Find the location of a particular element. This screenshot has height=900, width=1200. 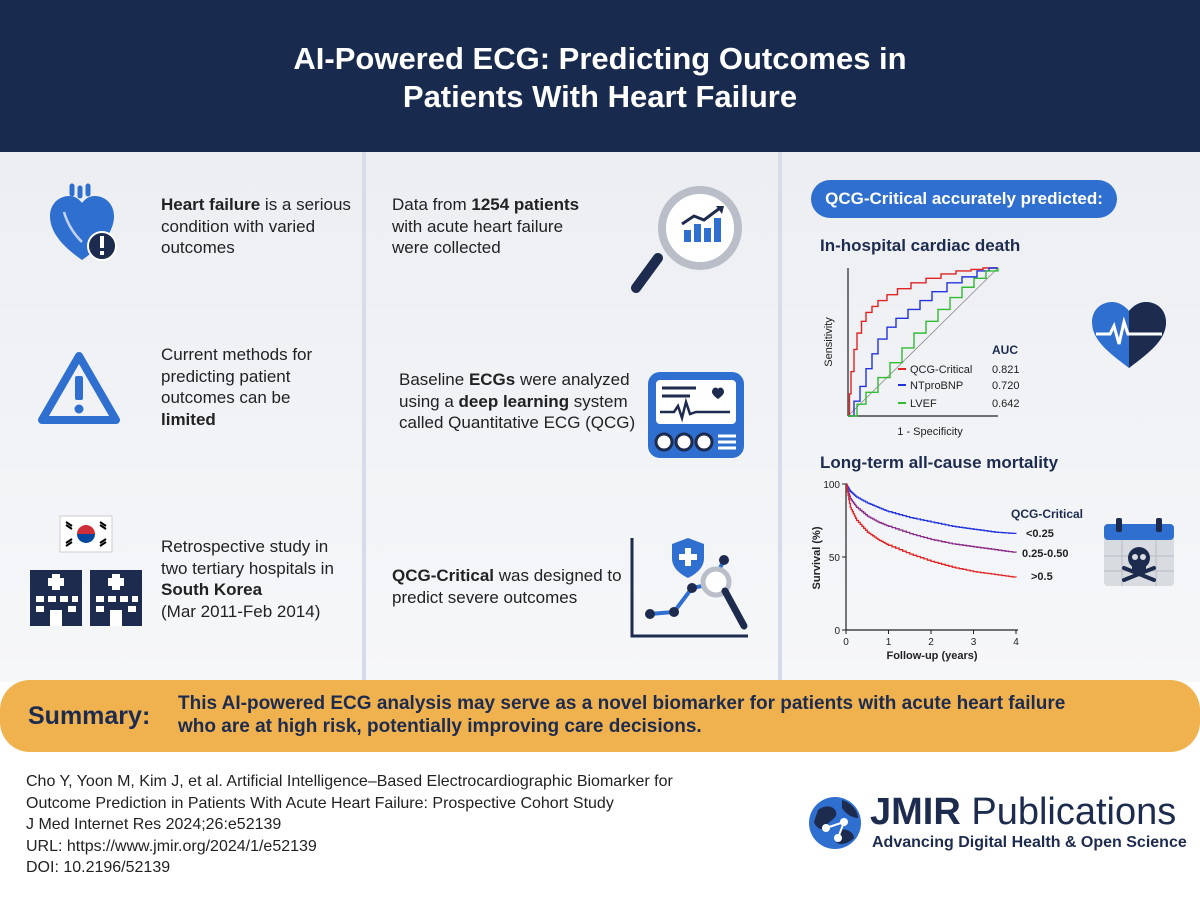

km-xtick-label: 4 is located at coordinates (1016, 642).